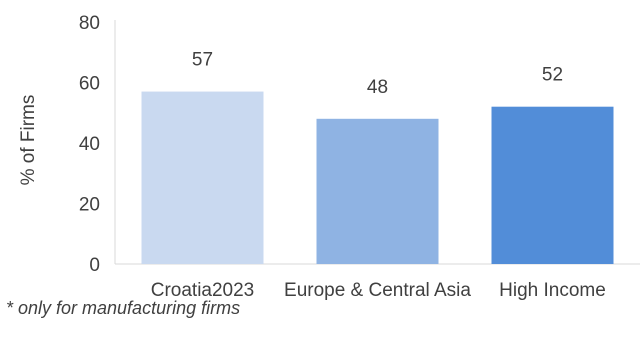 The height and width of the screenshot is (342, 642). I want to click on category-label: High Income, so click(552, 290).